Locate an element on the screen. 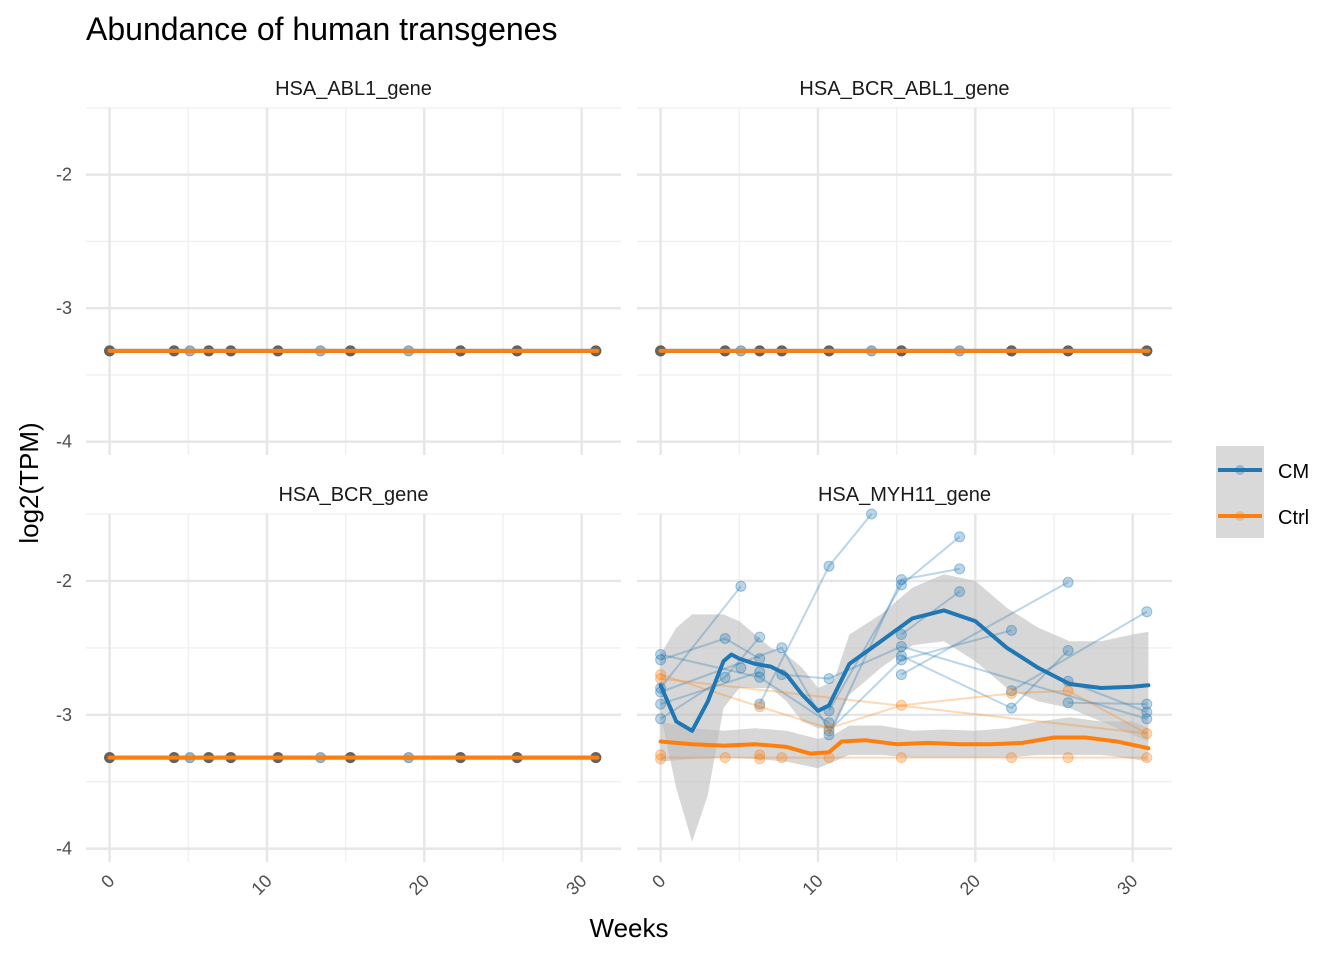 This screenshot has height=960, width=1344. confidence-ribbon-cm is located at coordinates (904, 708).